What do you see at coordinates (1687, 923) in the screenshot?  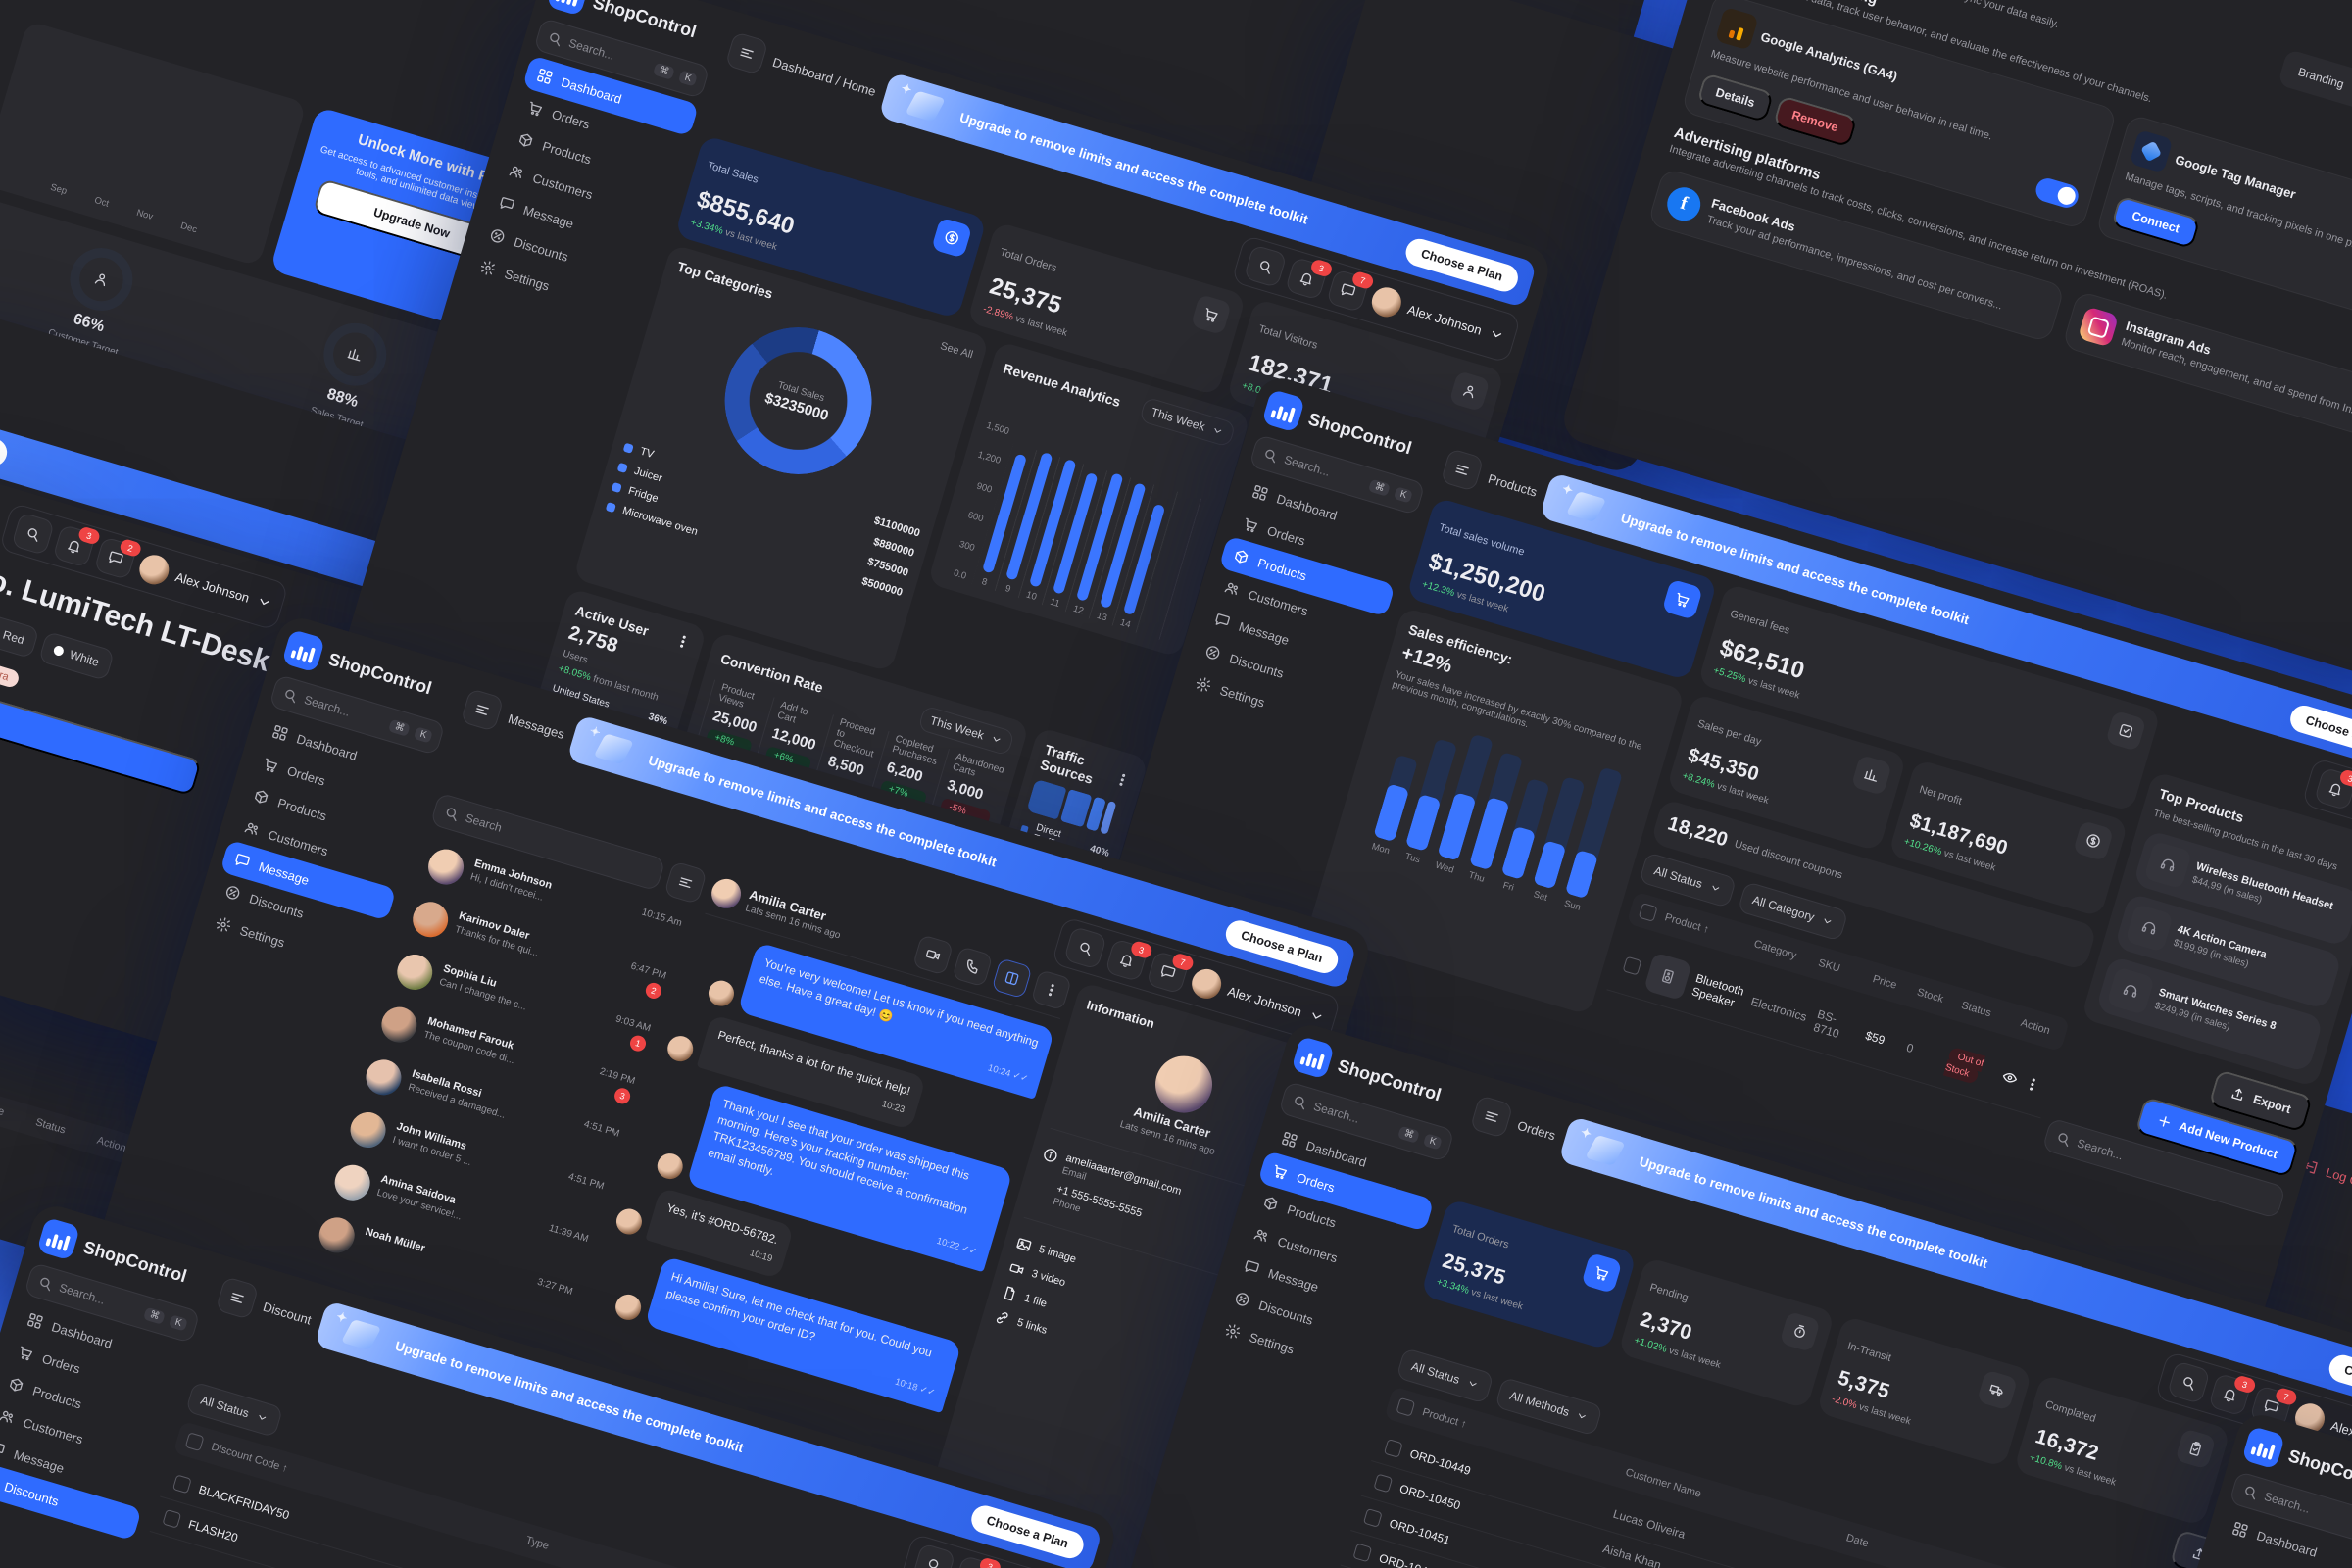 I see `column-header: Product ↑` at bounding box center [1687, 923].